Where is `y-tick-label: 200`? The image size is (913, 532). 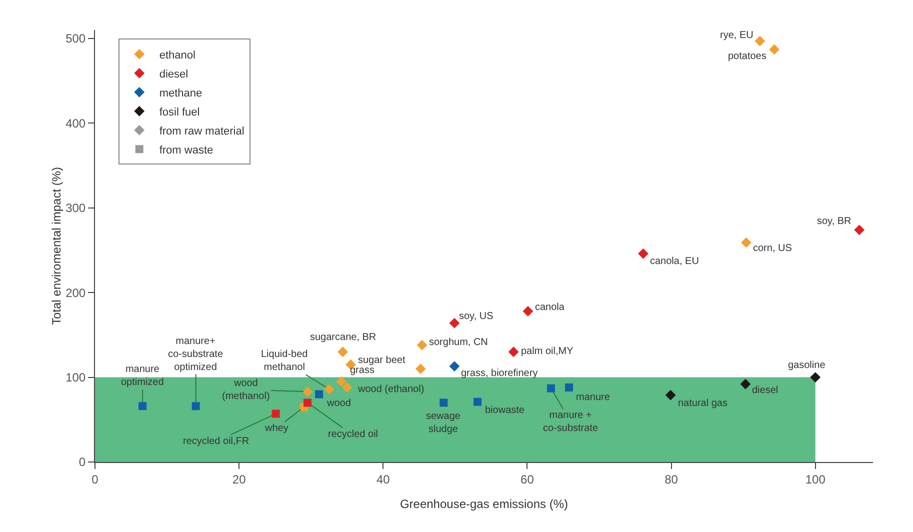
y-tick-label: 200 is located at coordinates (76, 293).